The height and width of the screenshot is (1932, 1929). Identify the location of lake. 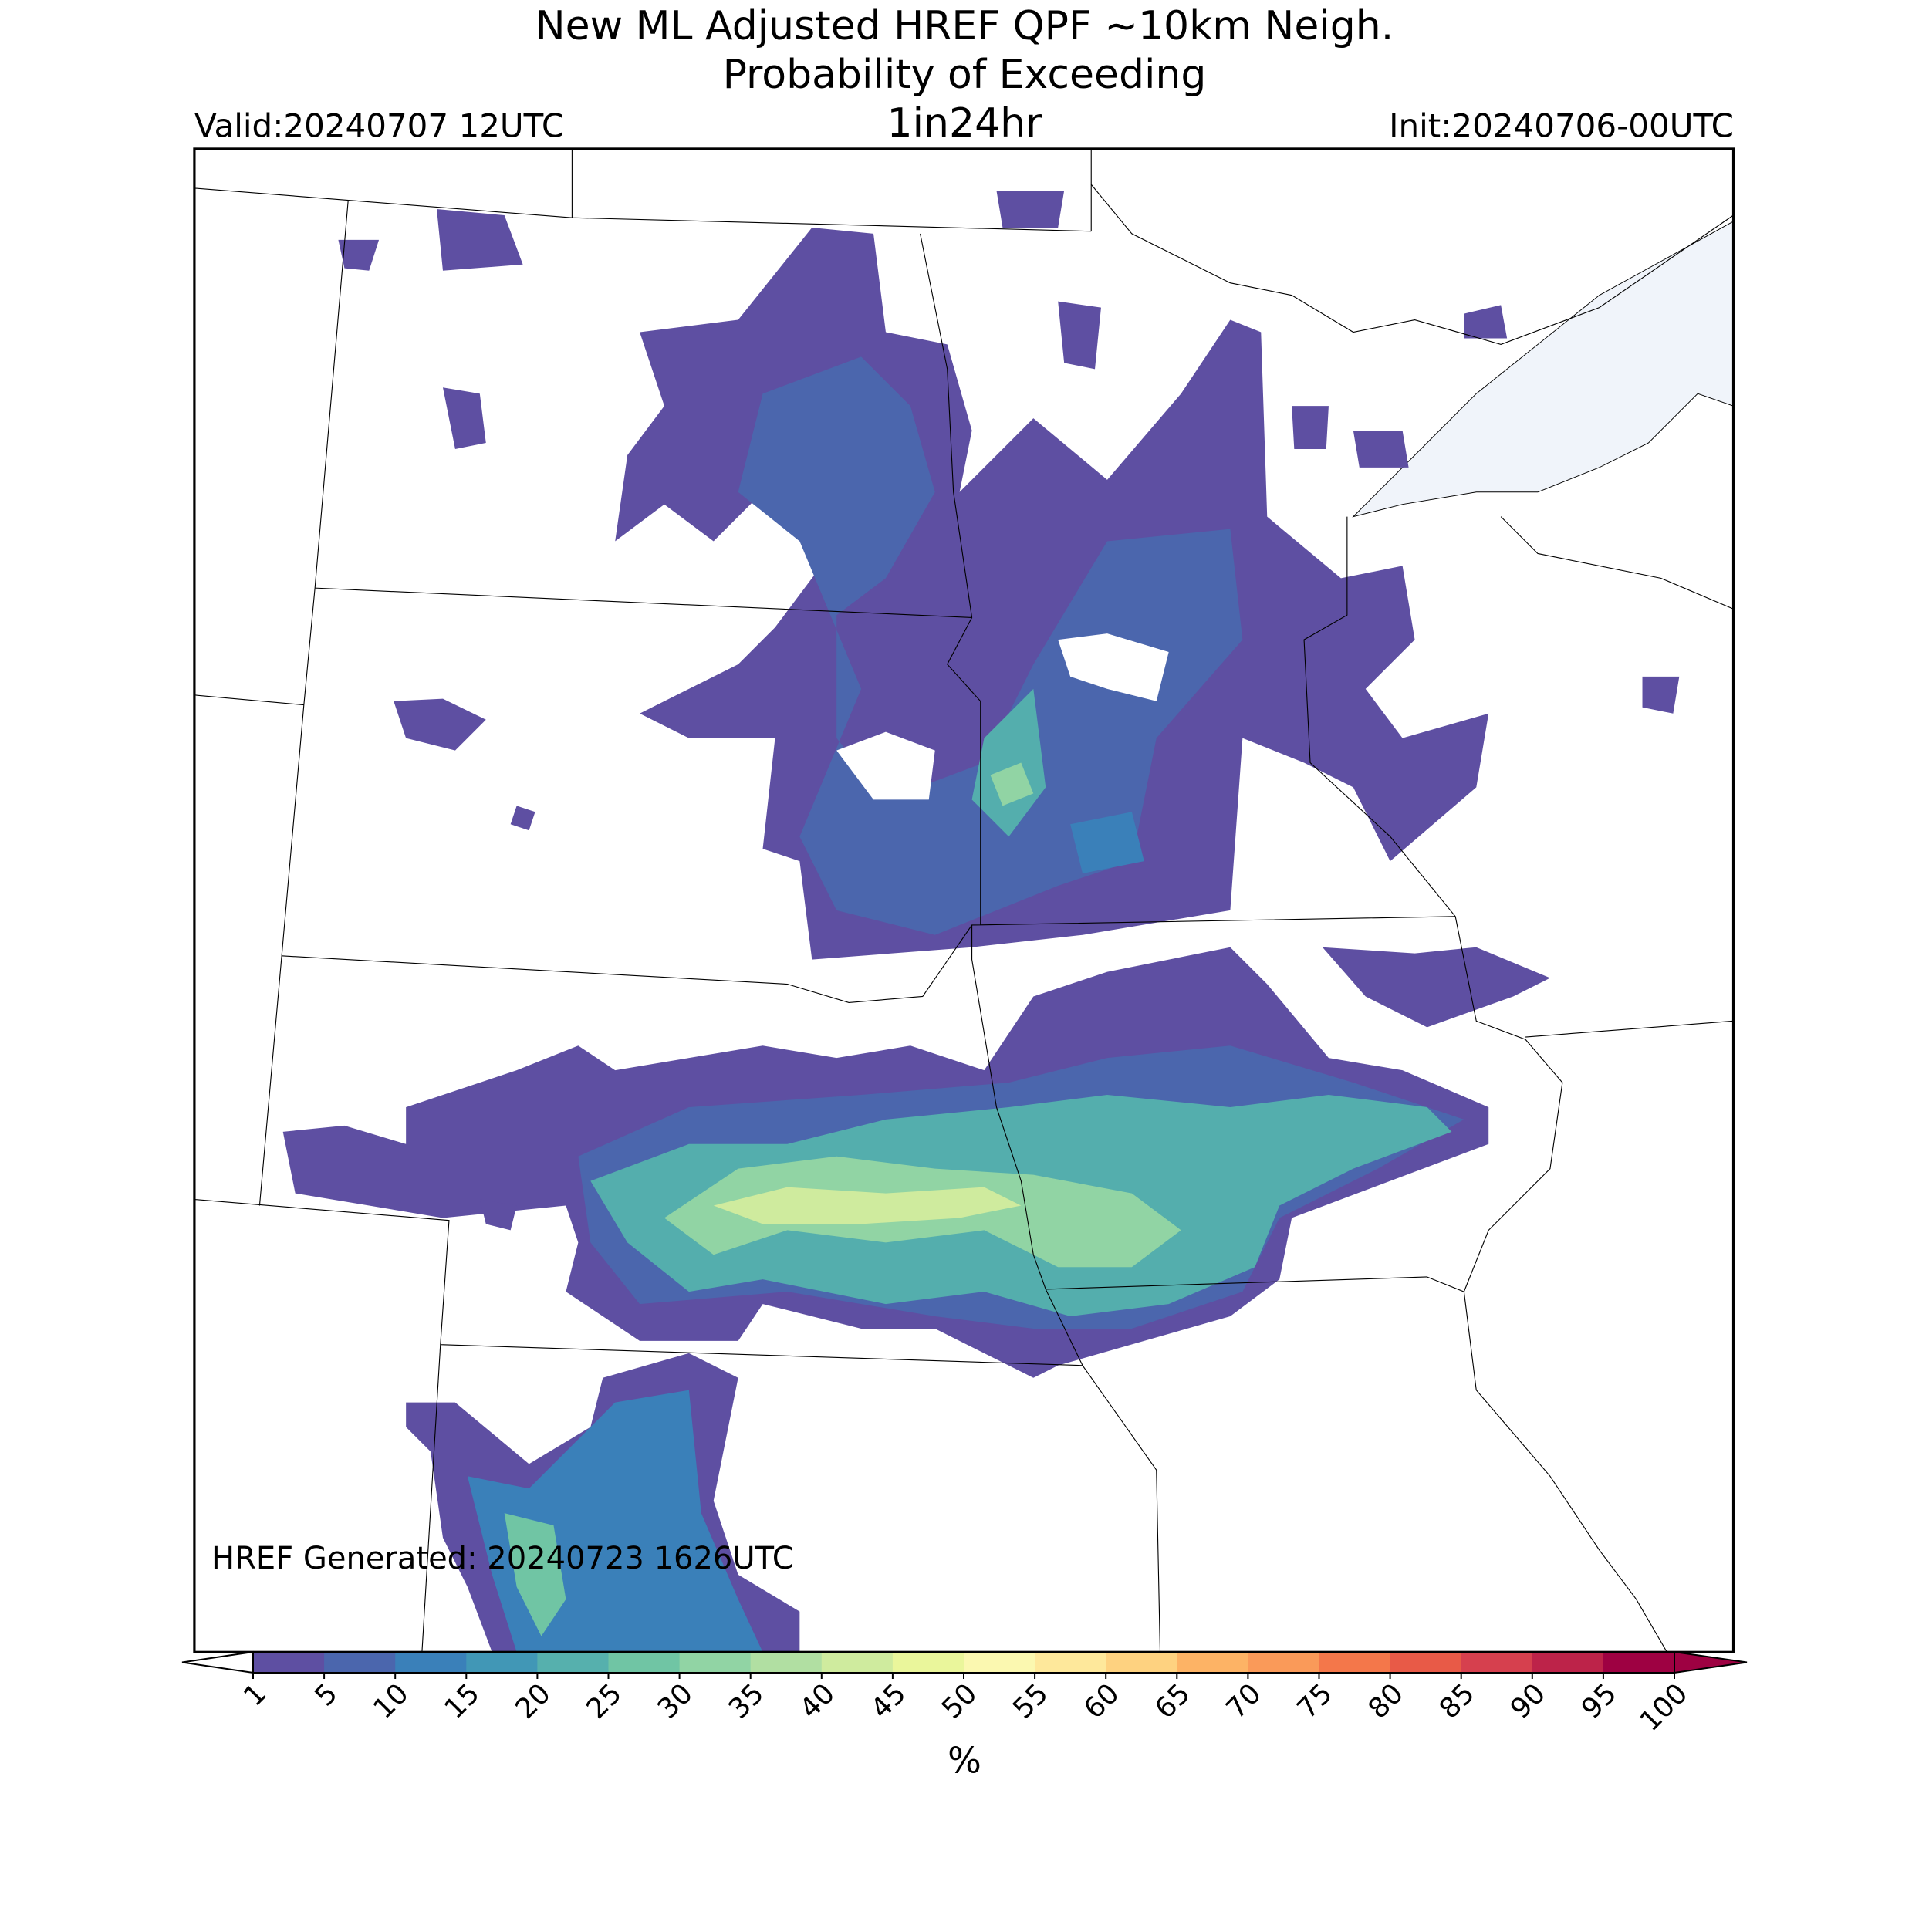
(1543, 369).